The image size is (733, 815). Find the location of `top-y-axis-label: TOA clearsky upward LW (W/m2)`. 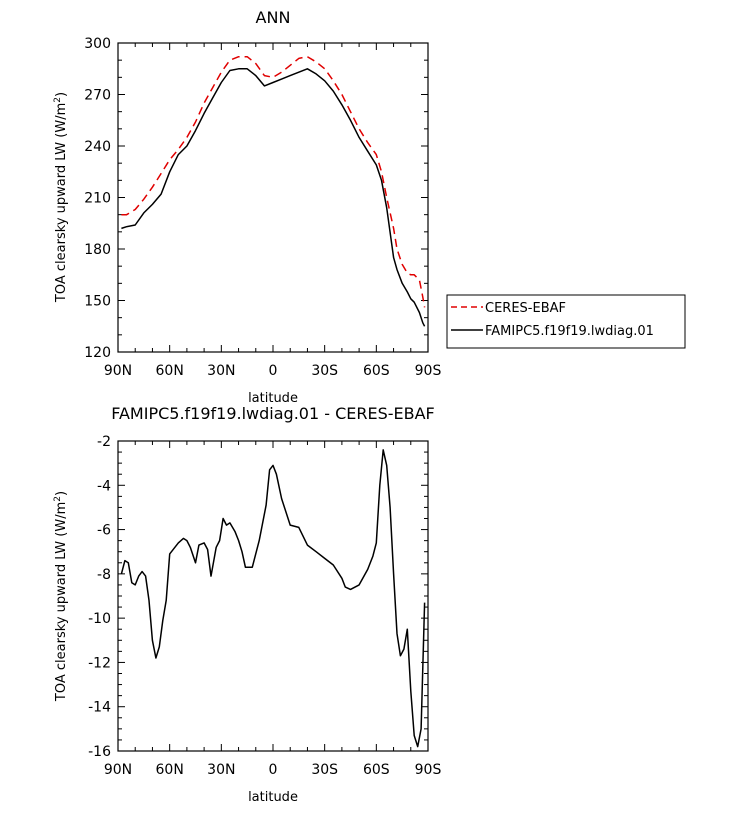

top-y-axis-label: TOA clearsky upward LW (W/m2) is located at coordinates (61, 197).